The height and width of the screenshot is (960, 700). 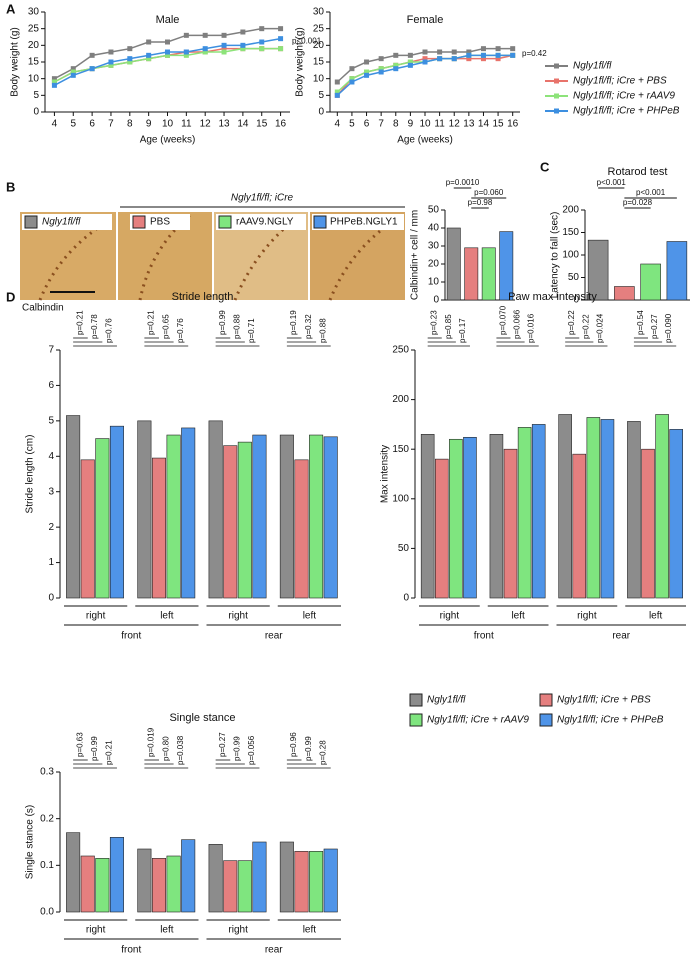 What do you see at coordinates (224, 124) in the screenshot?
I see `x-tick-label: 13` at bounding box center [224, 124].